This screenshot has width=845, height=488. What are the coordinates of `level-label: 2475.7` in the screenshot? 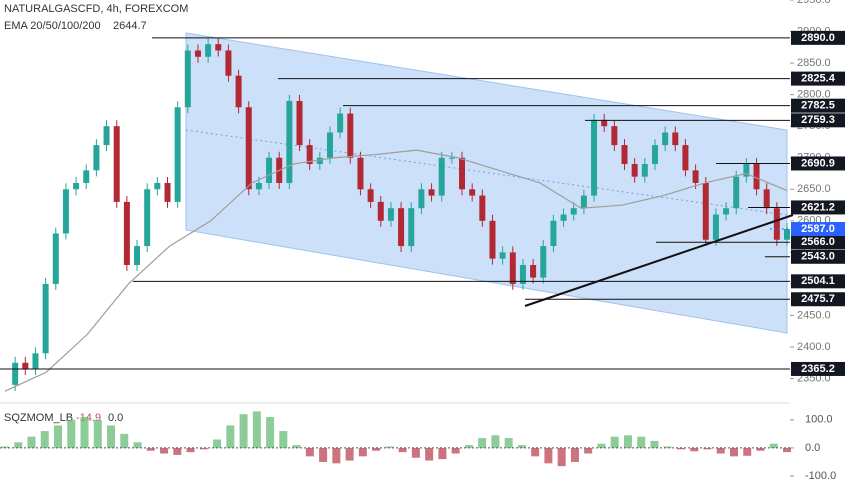 It's located at (818, 299).